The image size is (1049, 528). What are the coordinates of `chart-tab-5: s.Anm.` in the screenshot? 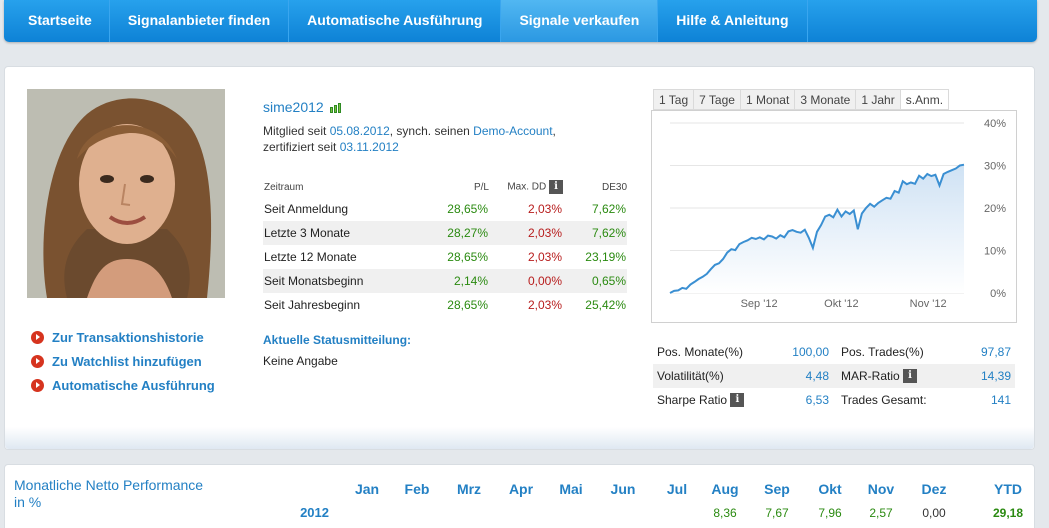 It's located at (924, 99).